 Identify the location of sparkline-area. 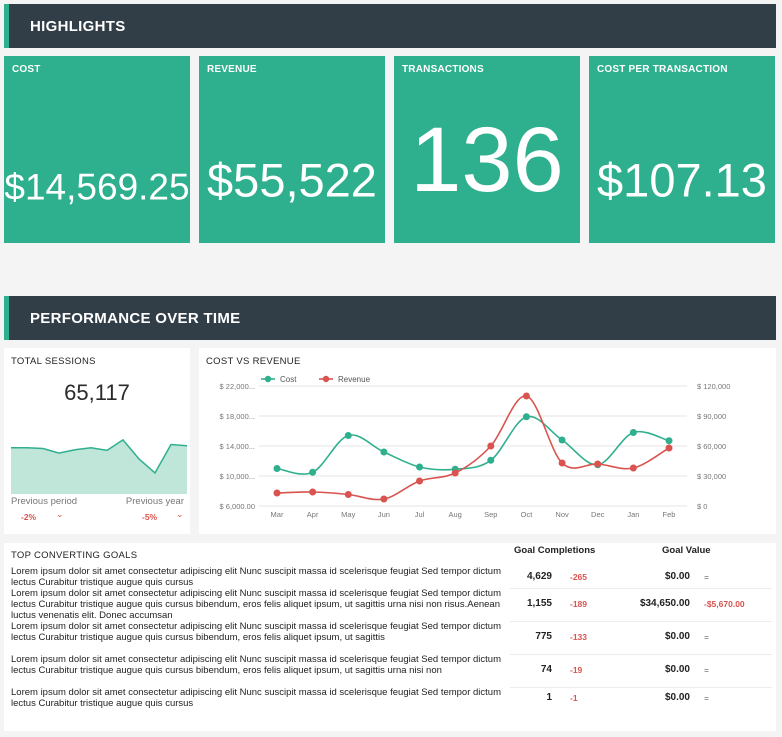
(99, 466).